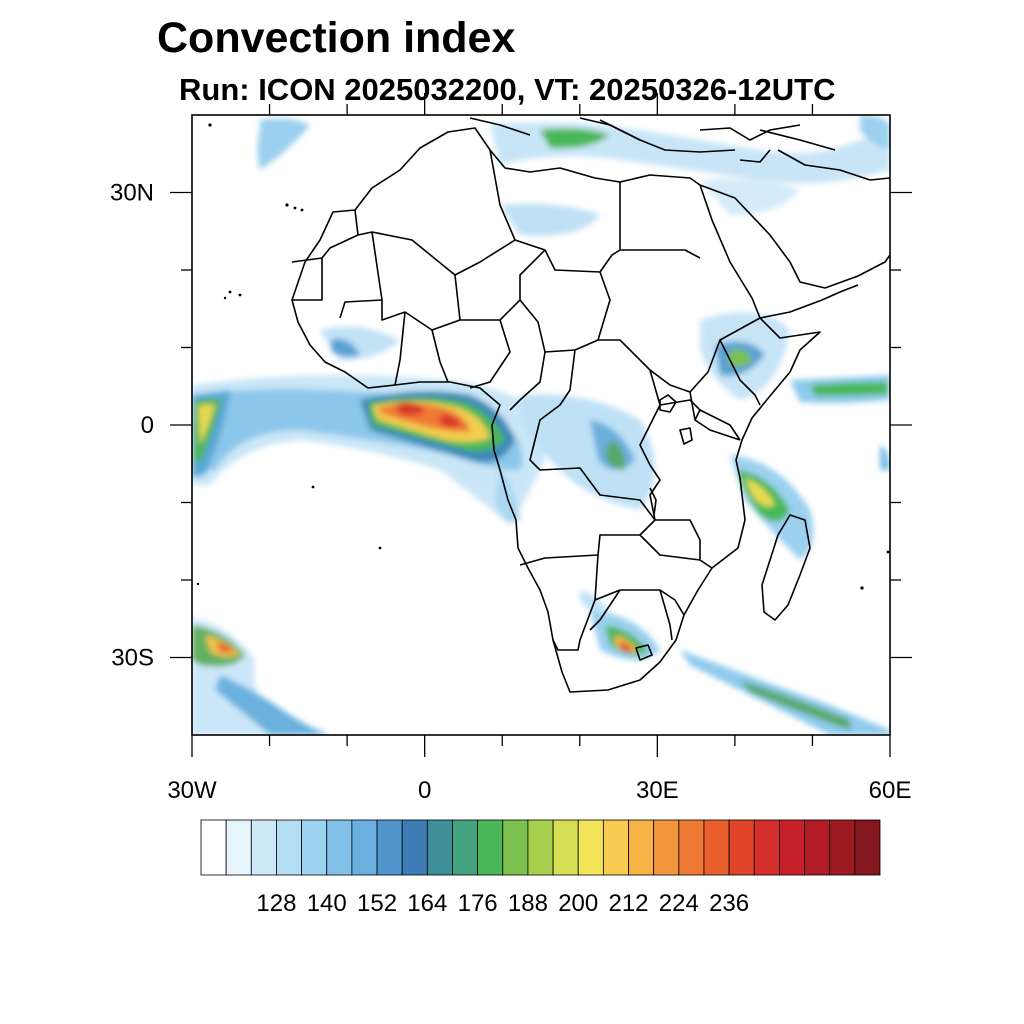 The height and width of the screenshot is (1024, 1024). What do you see at coordinates (424, 790) in the screenshot?
I see `lon-label: 0` at bounding box center [424, 790].